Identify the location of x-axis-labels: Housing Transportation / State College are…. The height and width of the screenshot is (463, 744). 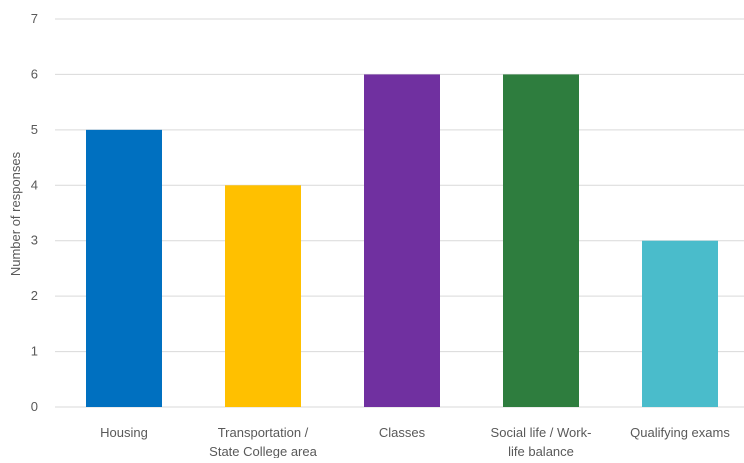
(415, 442).